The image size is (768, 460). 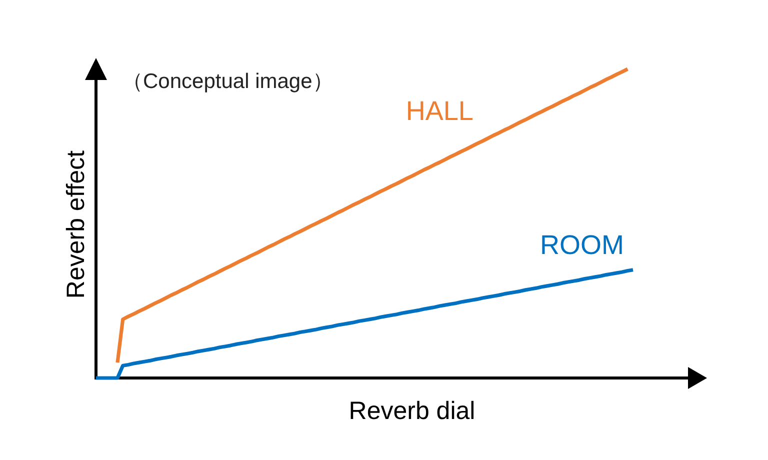 What do you see at coordinates (228, 81) in the screenshot?
I see `annotation: （Conceptual image）` at bounding box center [228, 81].